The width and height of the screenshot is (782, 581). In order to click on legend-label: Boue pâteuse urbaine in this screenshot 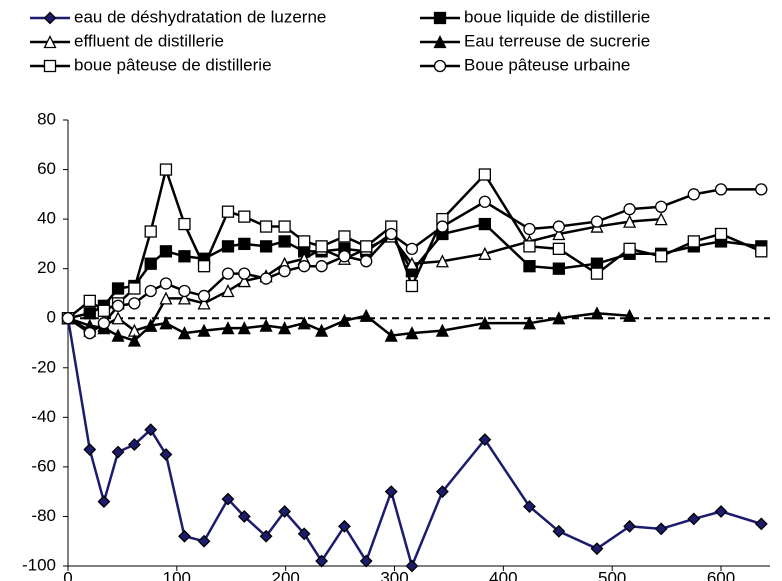, I will do `click(547, 64)`.